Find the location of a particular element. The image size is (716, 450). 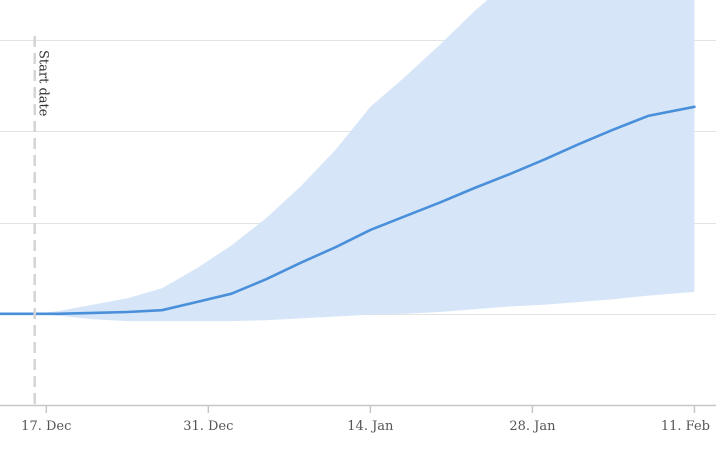

x-tick-label-1: 31. Dec is located at coordinates (208, 426).